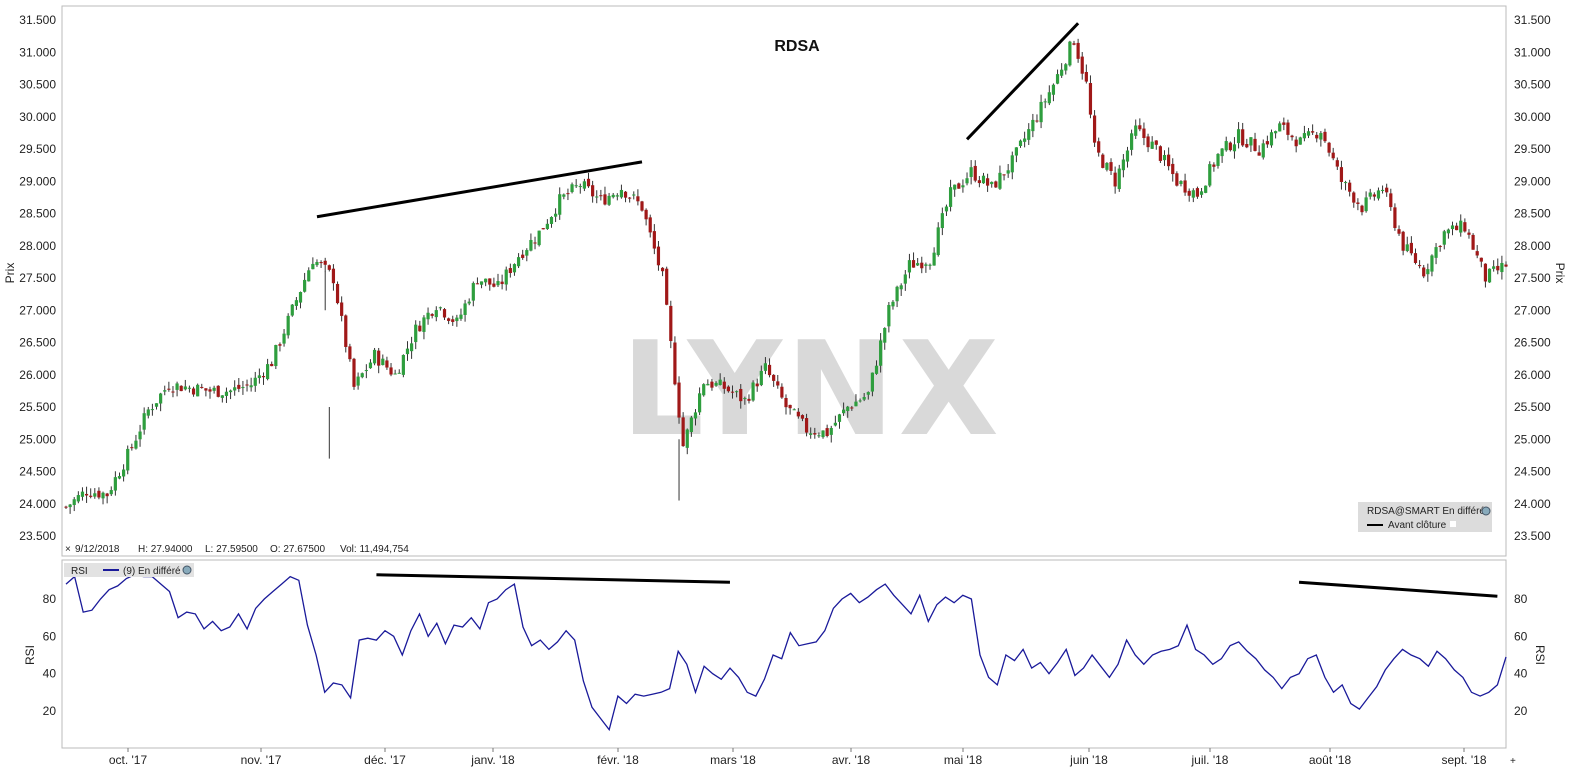  What do you see at coordinates (1532, 52) in the screenshot?
I see `price-ytick-right-15: 31.000` at bounding box center [1532, 52].